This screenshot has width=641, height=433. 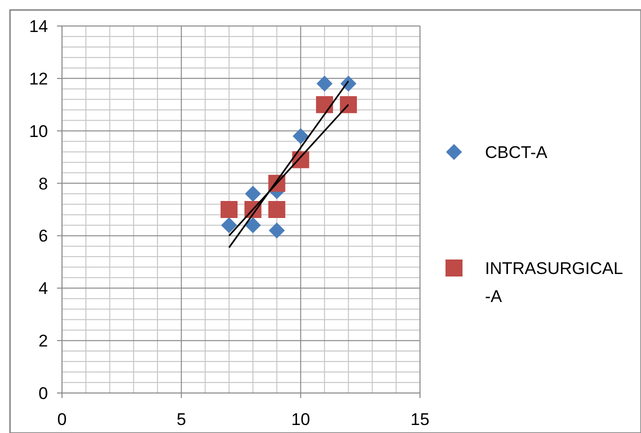 What do you see at coordinates (43, 288) in the screenshot?
I see `y-tick-label: 4` at bounding box center [43, 288].